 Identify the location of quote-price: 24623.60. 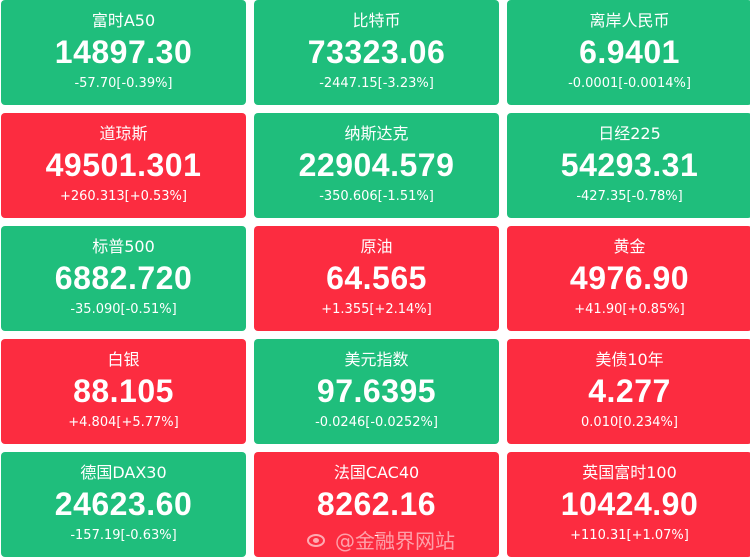
(123, 504).